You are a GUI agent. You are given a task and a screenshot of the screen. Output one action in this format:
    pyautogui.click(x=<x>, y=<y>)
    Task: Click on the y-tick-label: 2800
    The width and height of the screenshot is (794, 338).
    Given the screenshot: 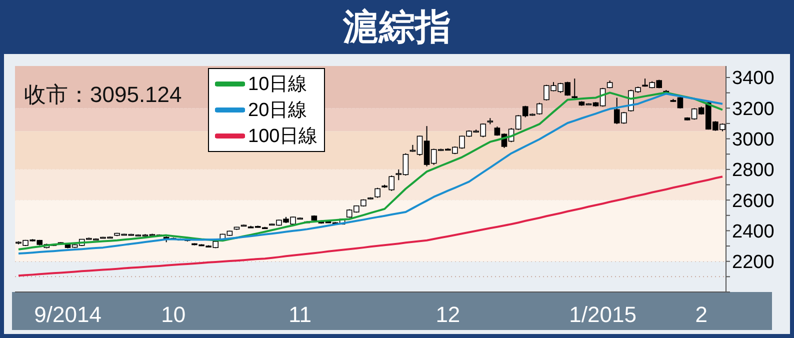 What is the action you would take?
    pyautogui.click(x=753, y=171)
    